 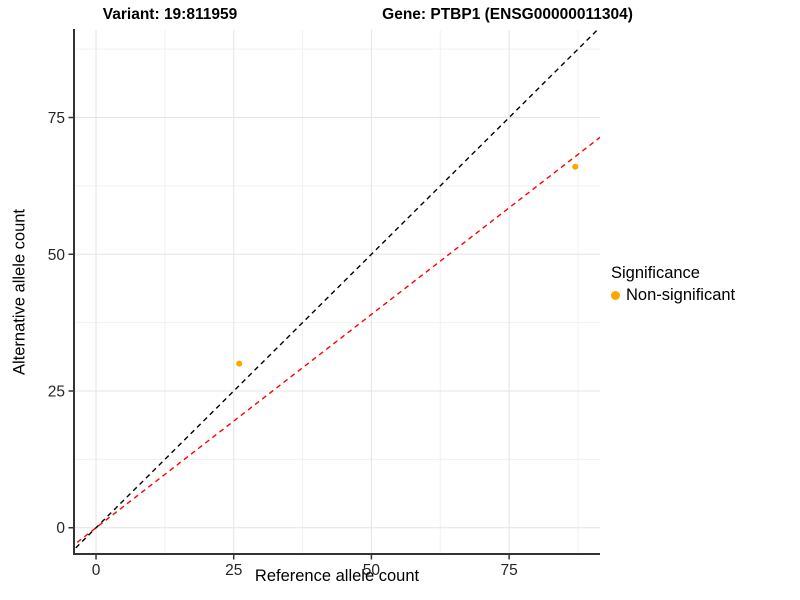 I want to click on variant-title: Variant: 19:811959, so click(x=170, y=14).